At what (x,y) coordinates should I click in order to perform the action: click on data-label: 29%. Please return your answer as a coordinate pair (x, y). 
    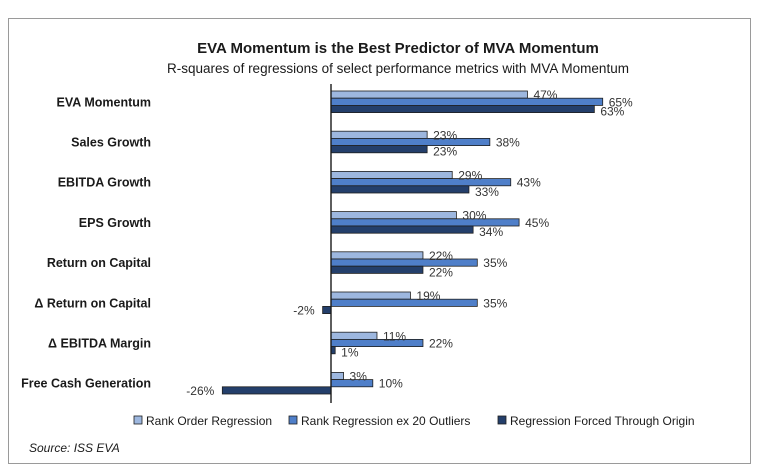
    Looking at the image, I should click on (470, 176).